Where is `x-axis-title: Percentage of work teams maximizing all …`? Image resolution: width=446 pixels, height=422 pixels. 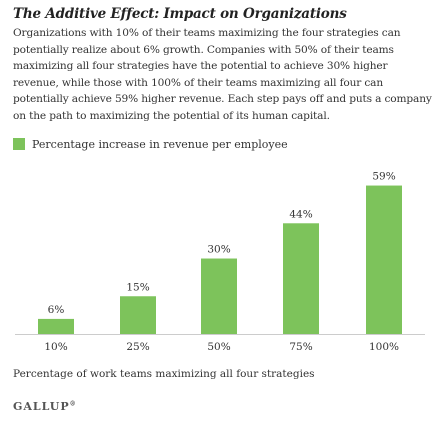 x-axis-title: Percentage of work teams maximizing all … is located at coordinates (164, 374).